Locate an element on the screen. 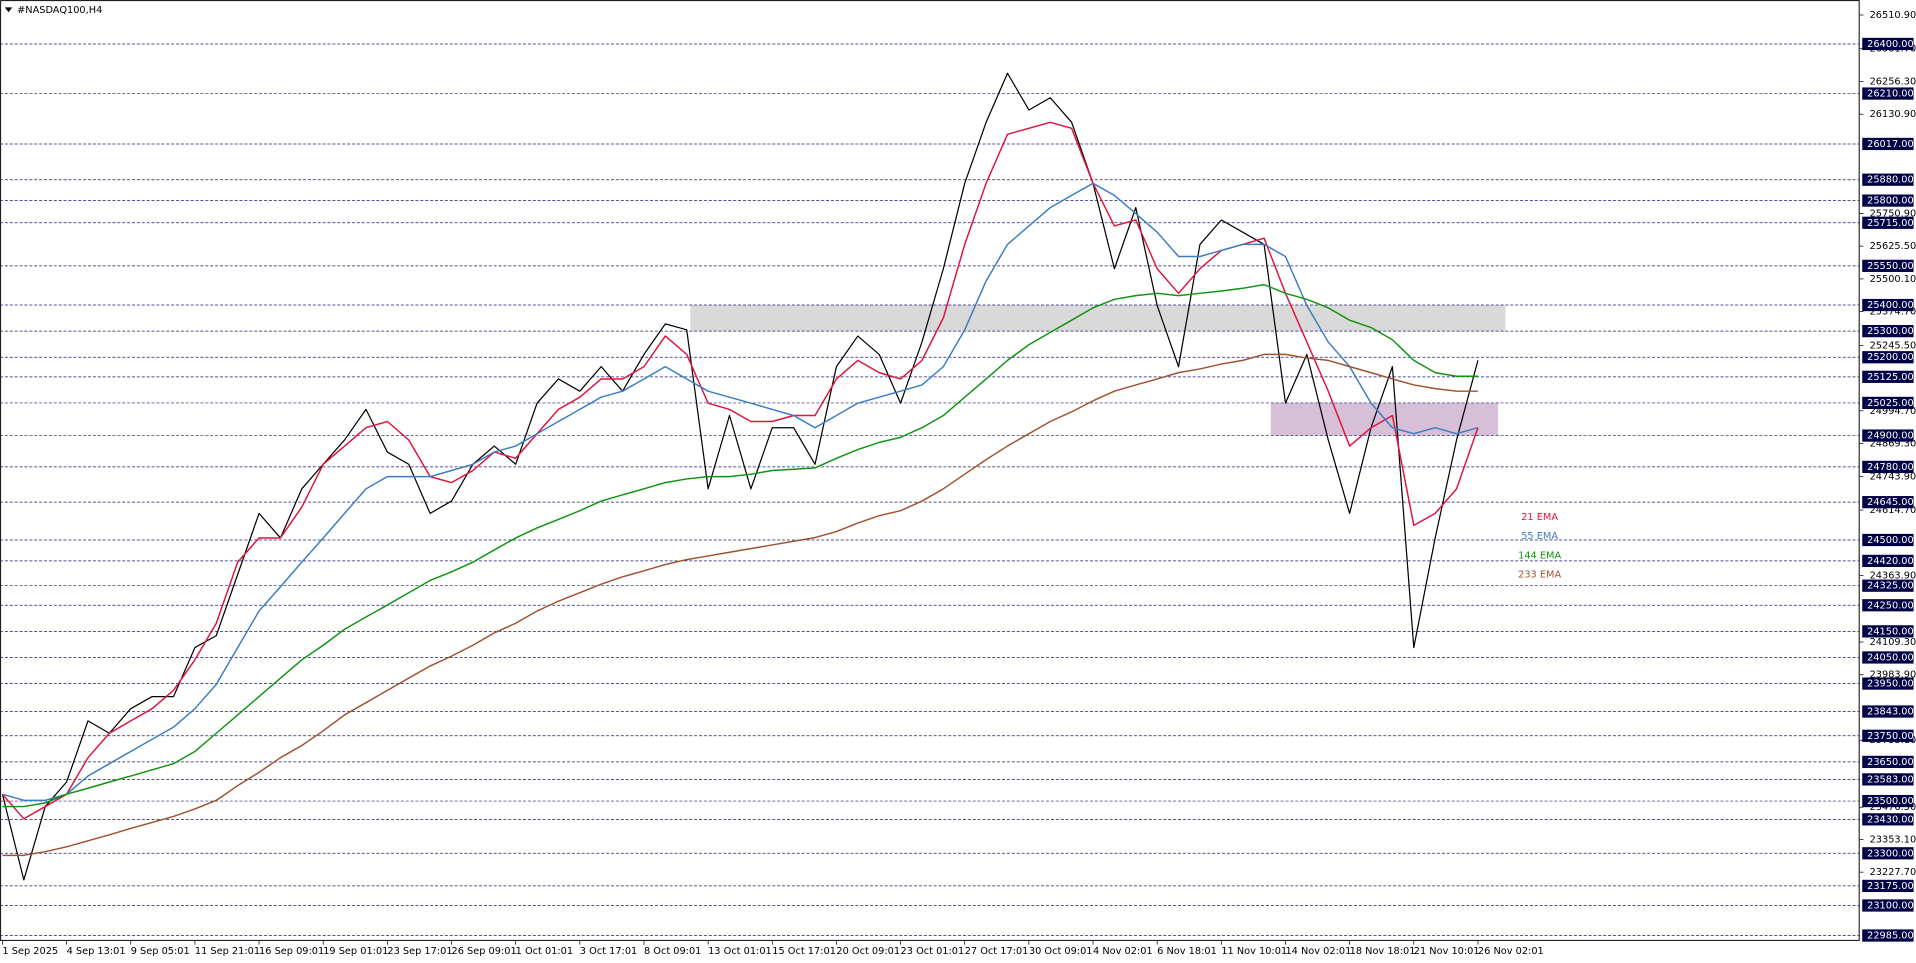 Image resolution: width=1916 pixels, height=963 pixels. y-tick-label: 25625.50 is located at coordinates (1893, 246).